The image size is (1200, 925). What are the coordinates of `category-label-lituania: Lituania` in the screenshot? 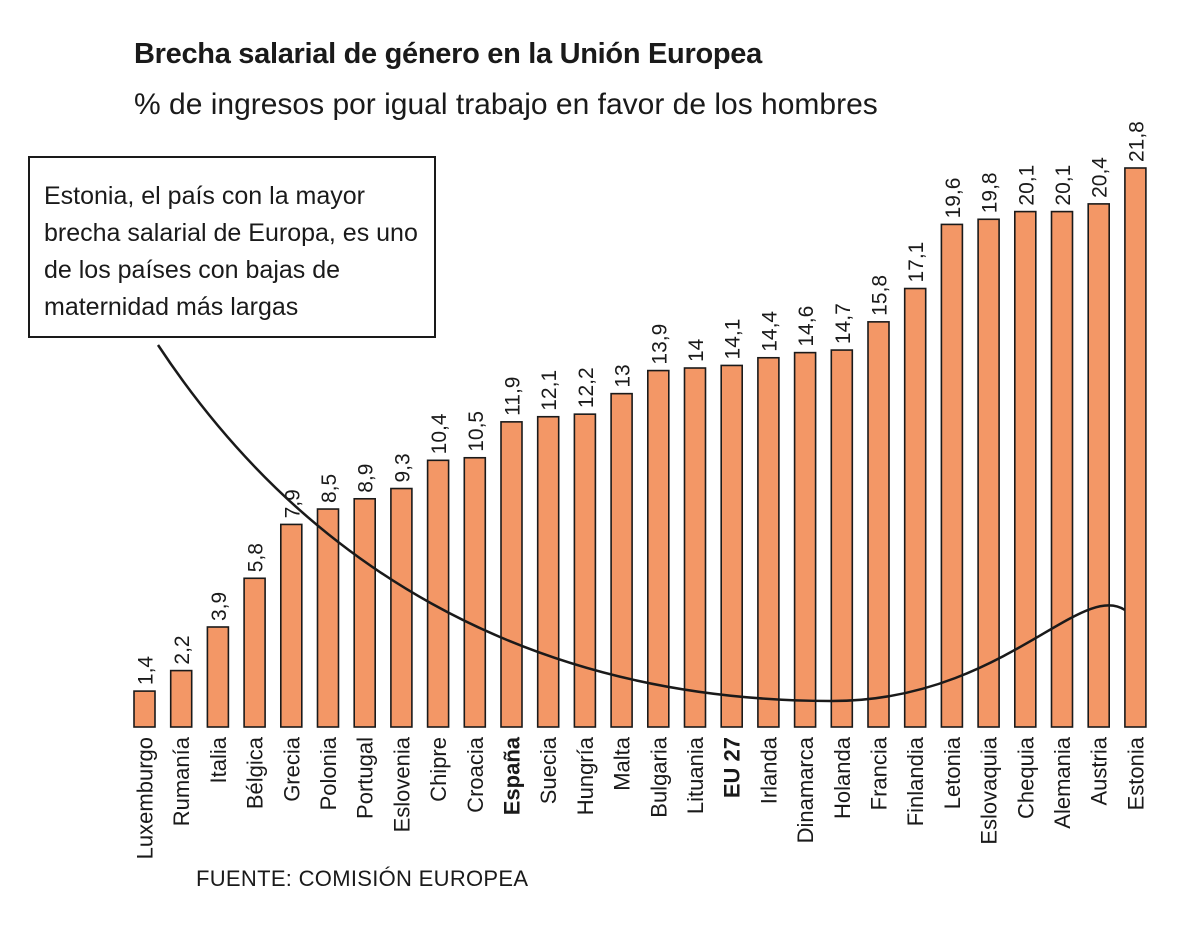 It's located at (695, 775).